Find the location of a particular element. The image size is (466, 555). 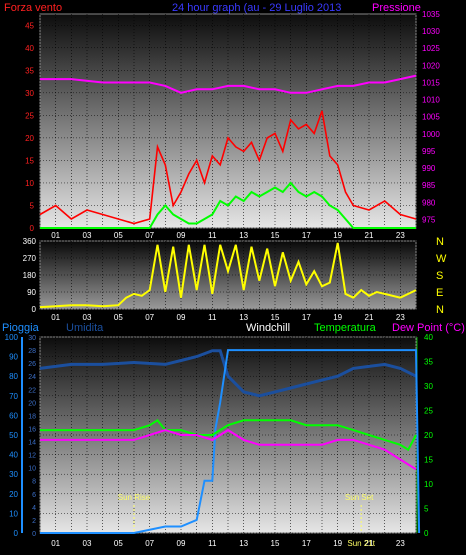

humidity-line is located at coordinates (228, 373).